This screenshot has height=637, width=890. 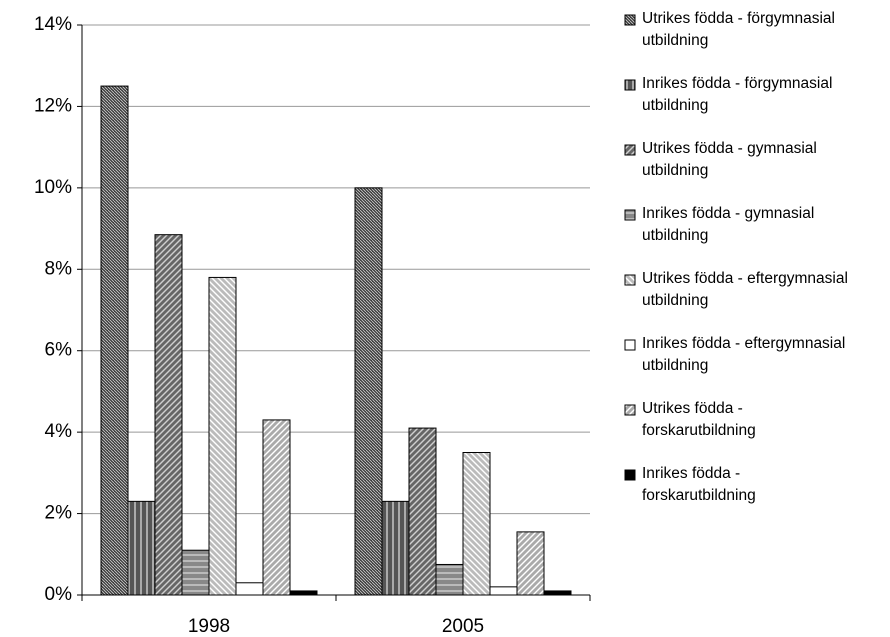 What do you see at coordinates (699, 484) in the screenshot?
I see `legend-label: Inrikes födda - forskarutbildning` at bounding box center [699, 484].